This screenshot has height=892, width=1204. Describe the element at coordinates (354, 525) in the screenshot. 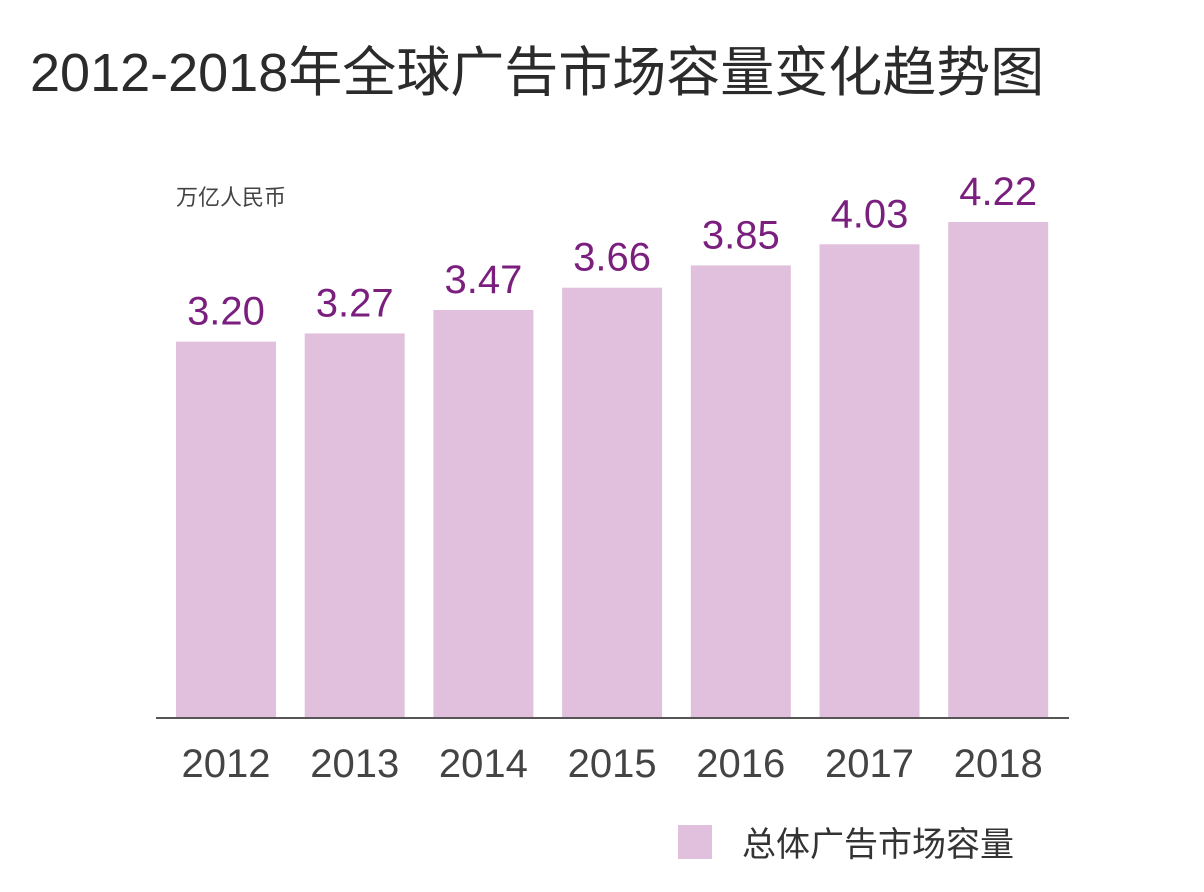

I see `bar-2013` at that location.